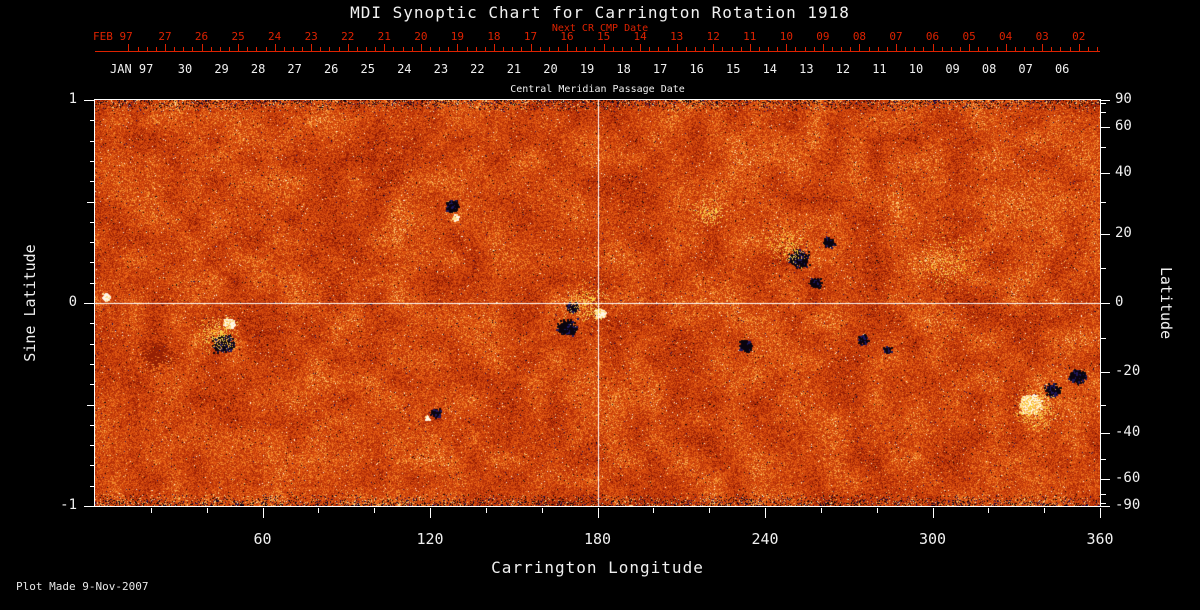 This screenshot has width=1200, height=610. What do you see at coordinates (530, 36) in the screenshot?
I see `feb-day-label: 17` at bounding box center [530, 36].